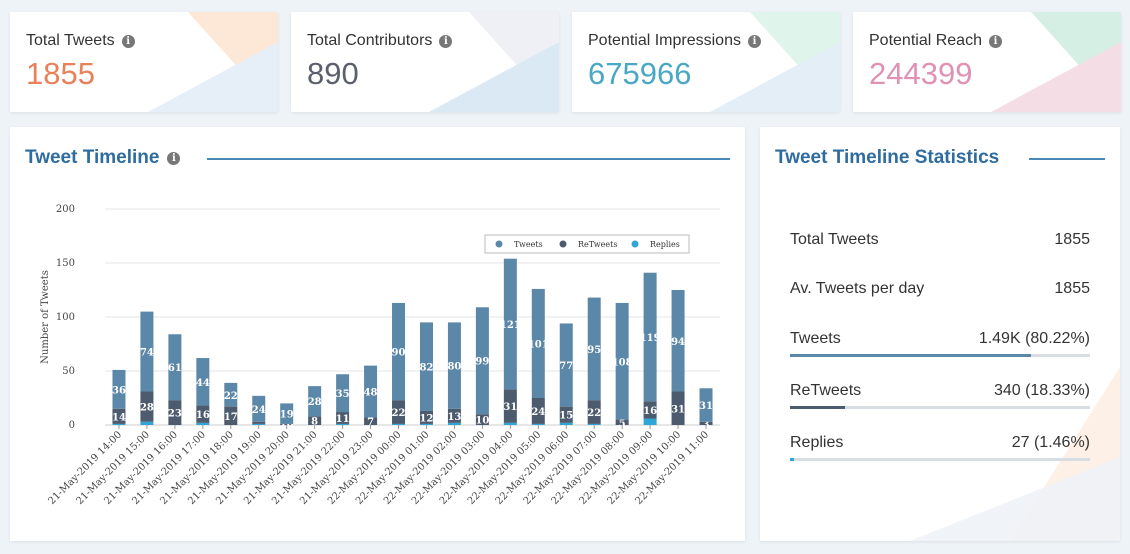 This screenshot has height=554, width=1130. I want to click on row-value: 1.49K (80.22%), so click(1034, 338).